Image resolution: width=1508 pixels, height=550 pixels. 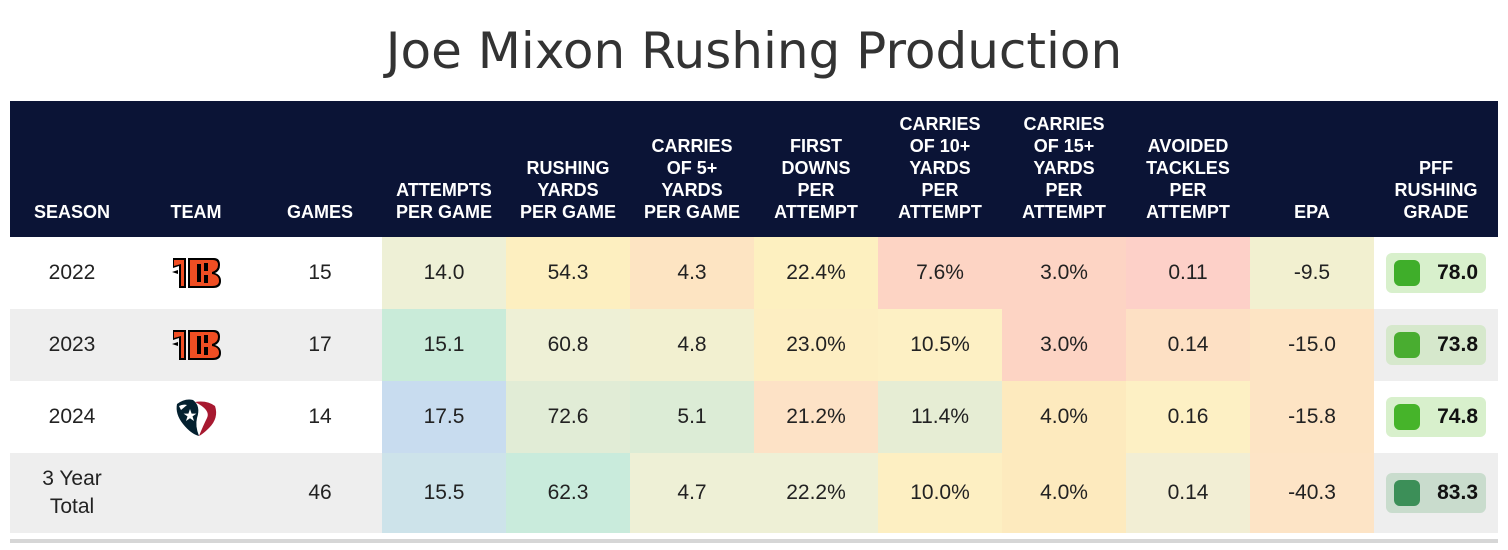 What do you see at coordinates (196, 212) in the screenshot?
I see `column-header: TEAM` at bounding box center [196, 212].